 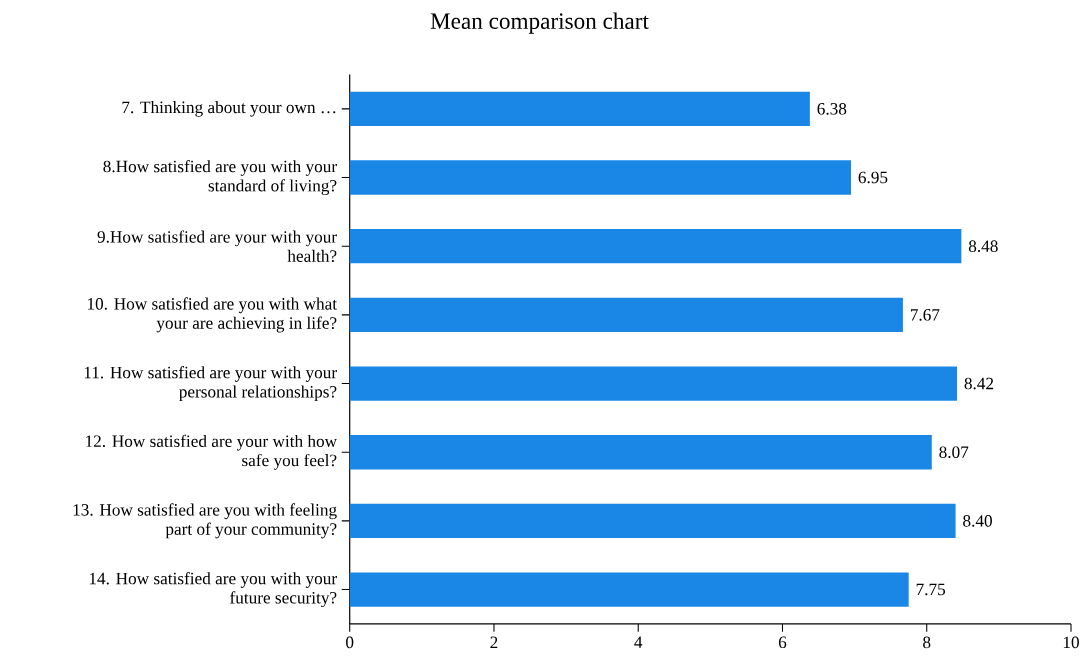 I want to click on data-label: 7.67, so click(x=925, y=315).